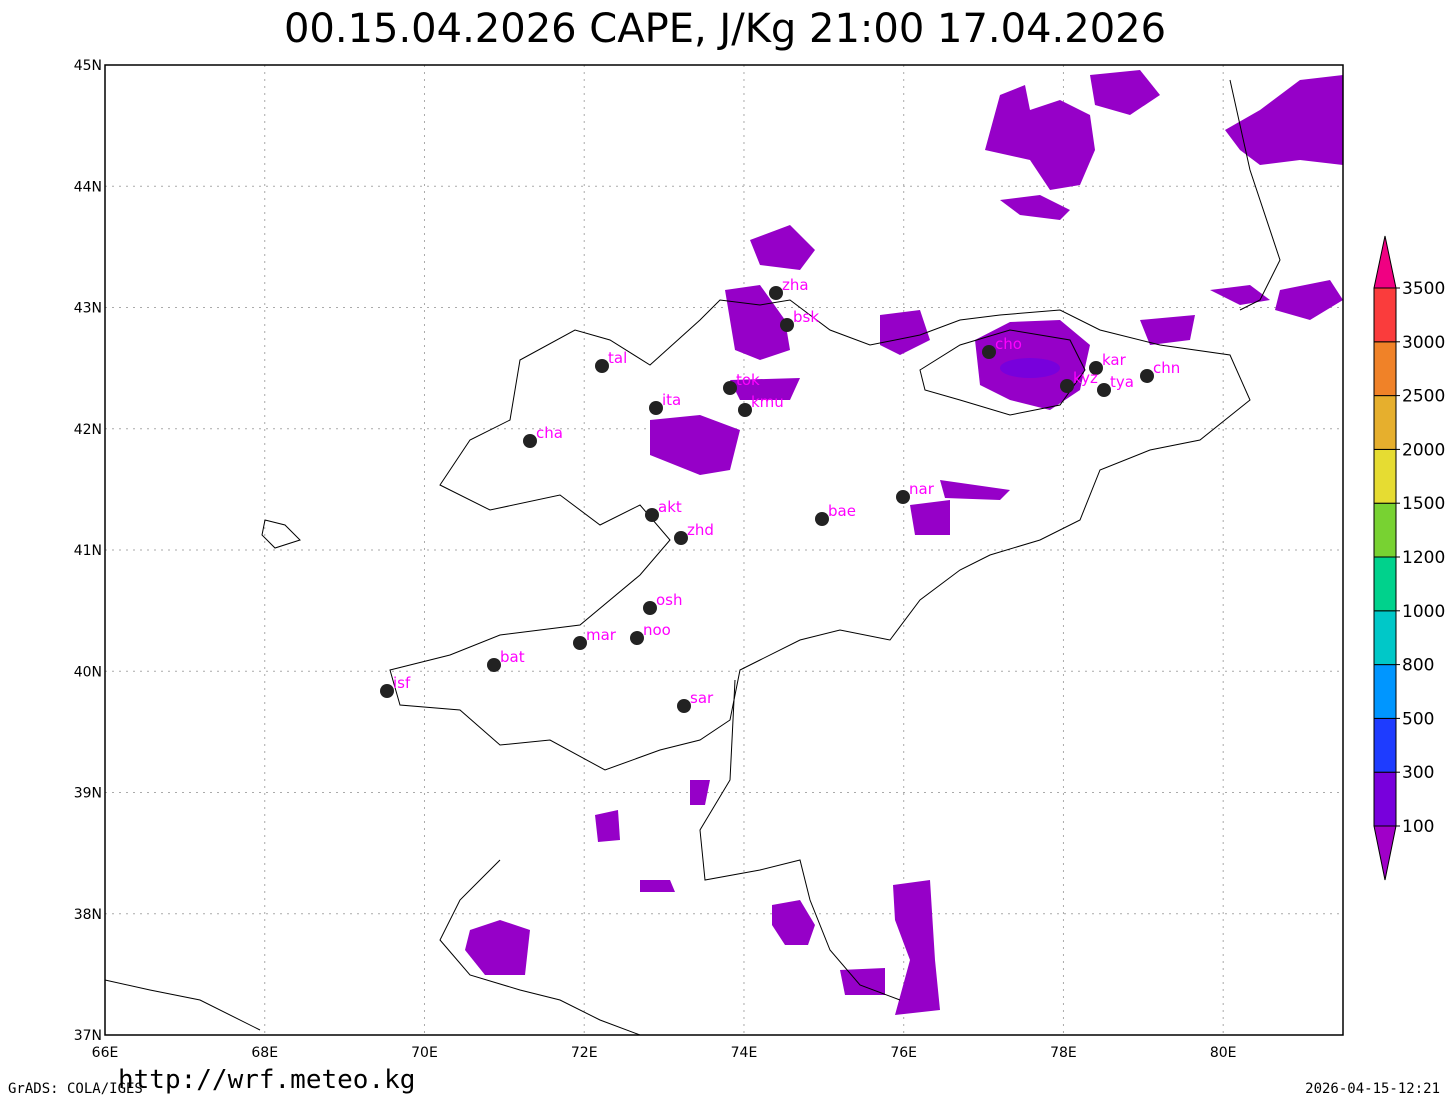  I want to click on colorbar-label: 3500, so click(1423, 289).